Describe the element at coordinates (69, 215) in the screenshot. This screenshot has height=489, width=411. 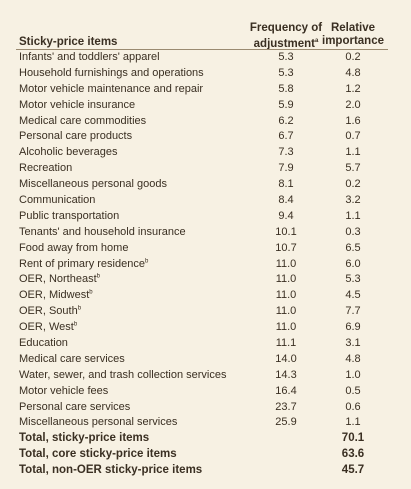
I see `row-label: Public transportation` at that location.